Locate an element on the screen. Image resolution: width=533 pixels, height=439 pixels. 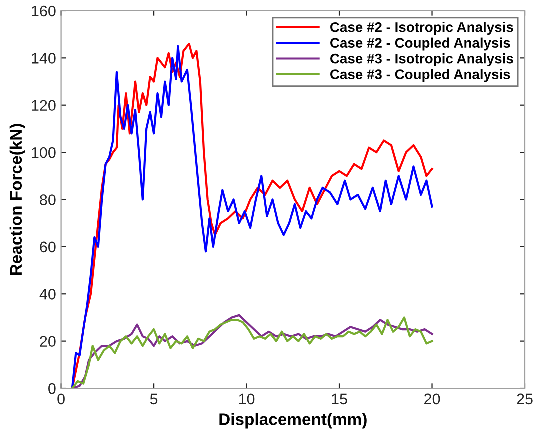
legend-label: Case #3 - Coupled Analysis is located at coordinates (420, 75).